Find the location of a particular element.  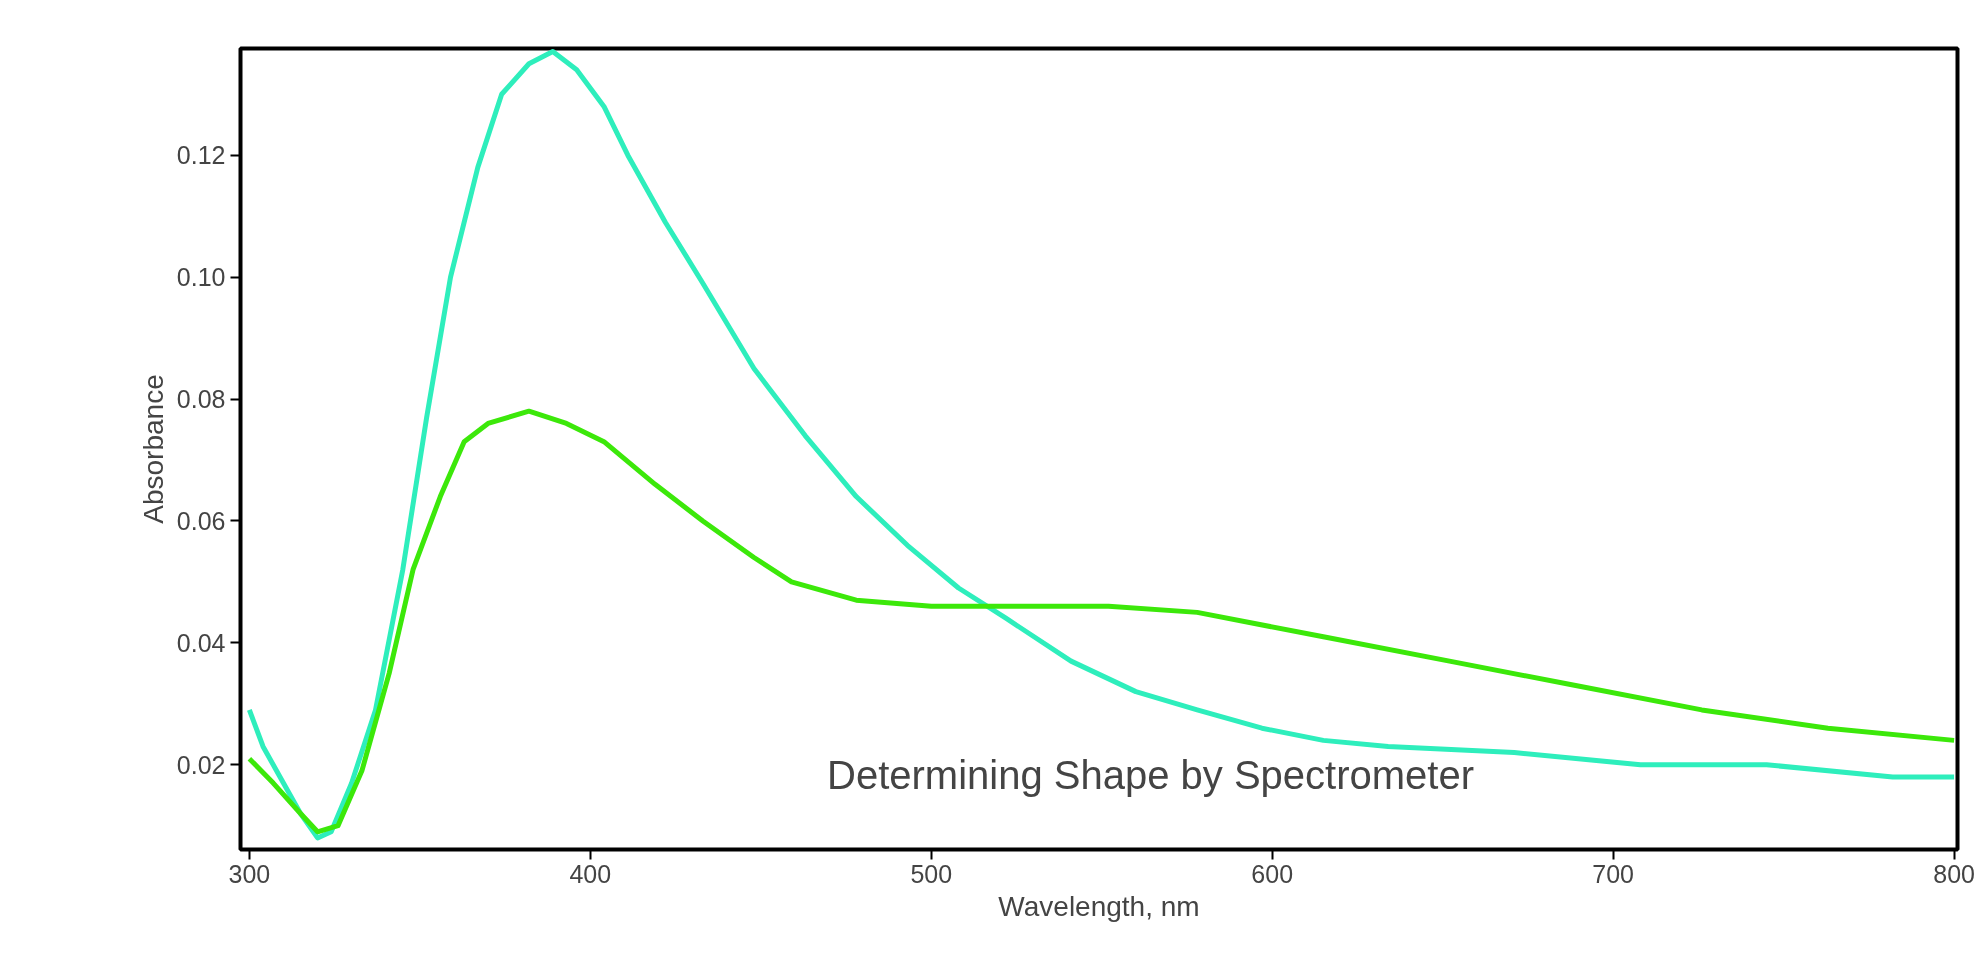

y-tick-label: 0.02 is located at coordinates (201, 764).